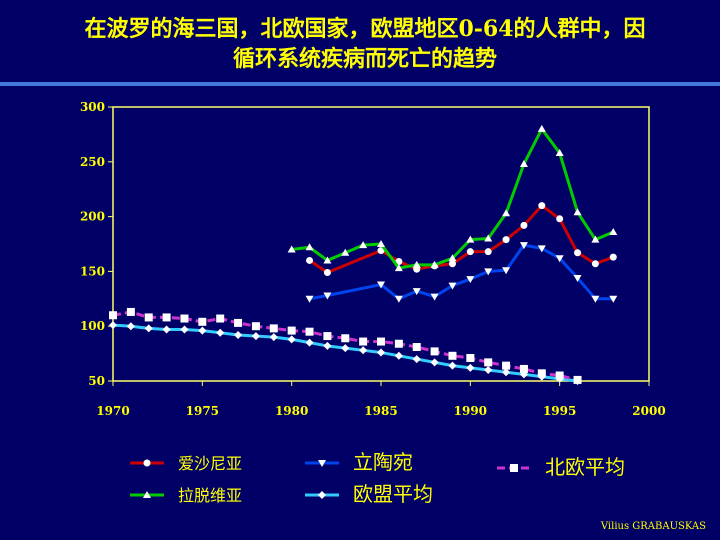 The image size is (720, 540). Describe the element at coordinates (202, 411) in the screenshot. I see `x-tick-label: 1975` at that location.